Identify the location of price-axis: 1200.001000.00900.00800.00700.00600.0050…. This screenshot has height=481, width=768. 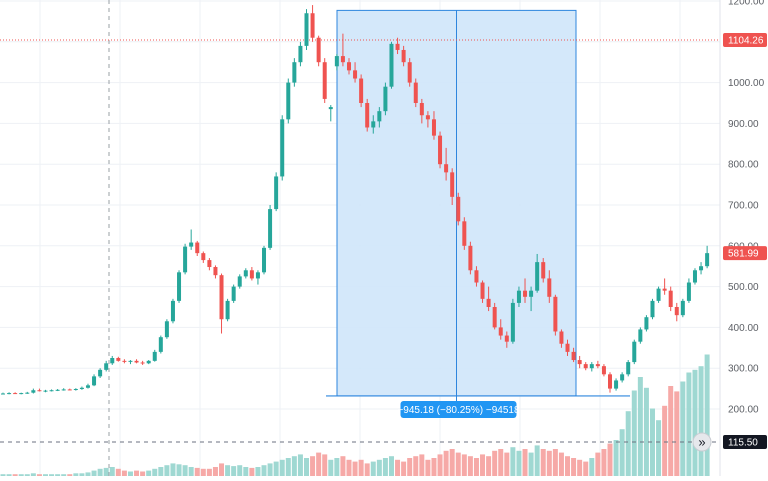
(743, 238).